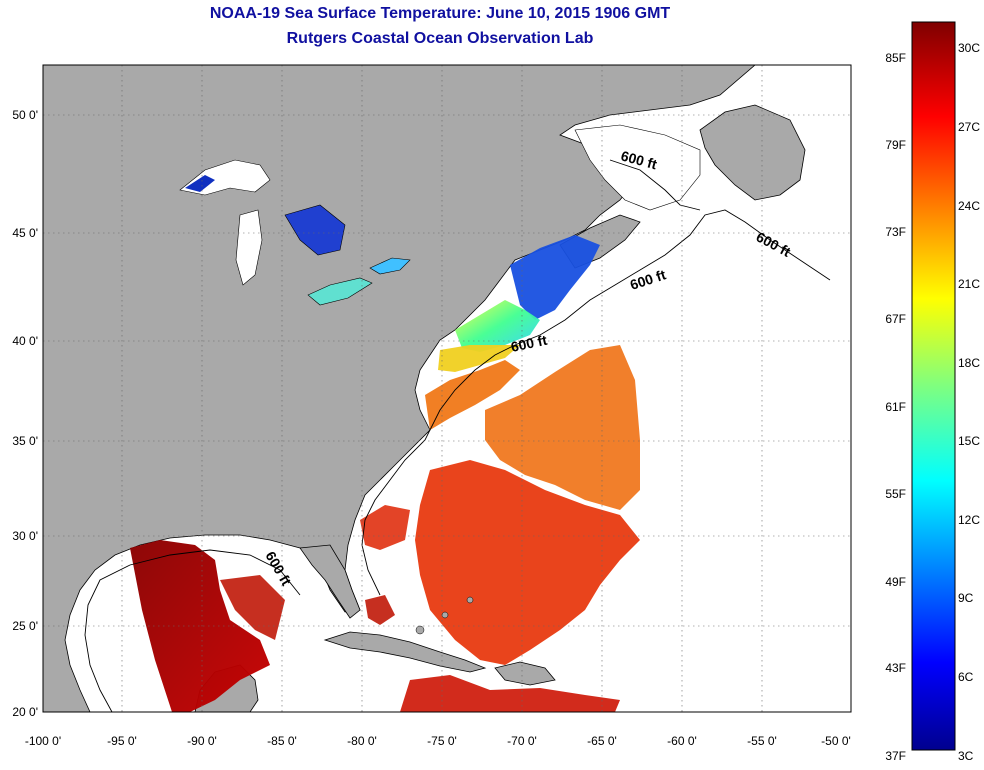 This screenshot has width=984, height=770. What do you see at coordinates (380, 610) in the screenshot?
I see `sst-florida-keys` at bounding box center [380, 610].